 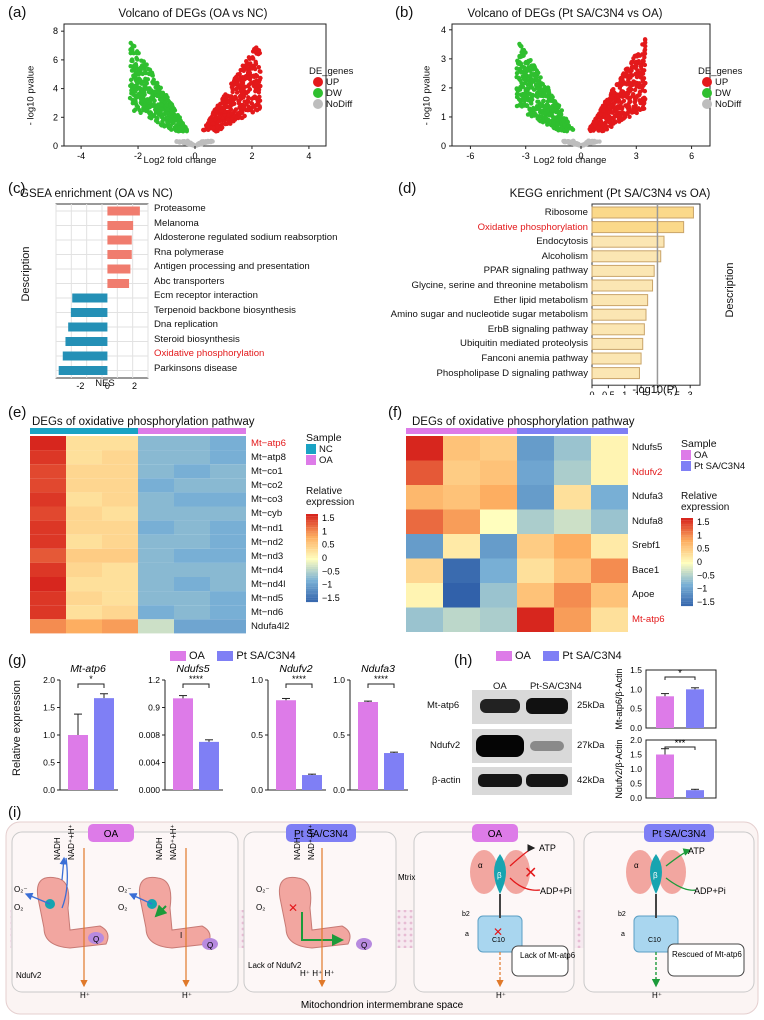 What do you see at coordinates (267, 514) in the screenshot?
I see `gene-label: Mt−cyb` at bounding box center [267, 514].